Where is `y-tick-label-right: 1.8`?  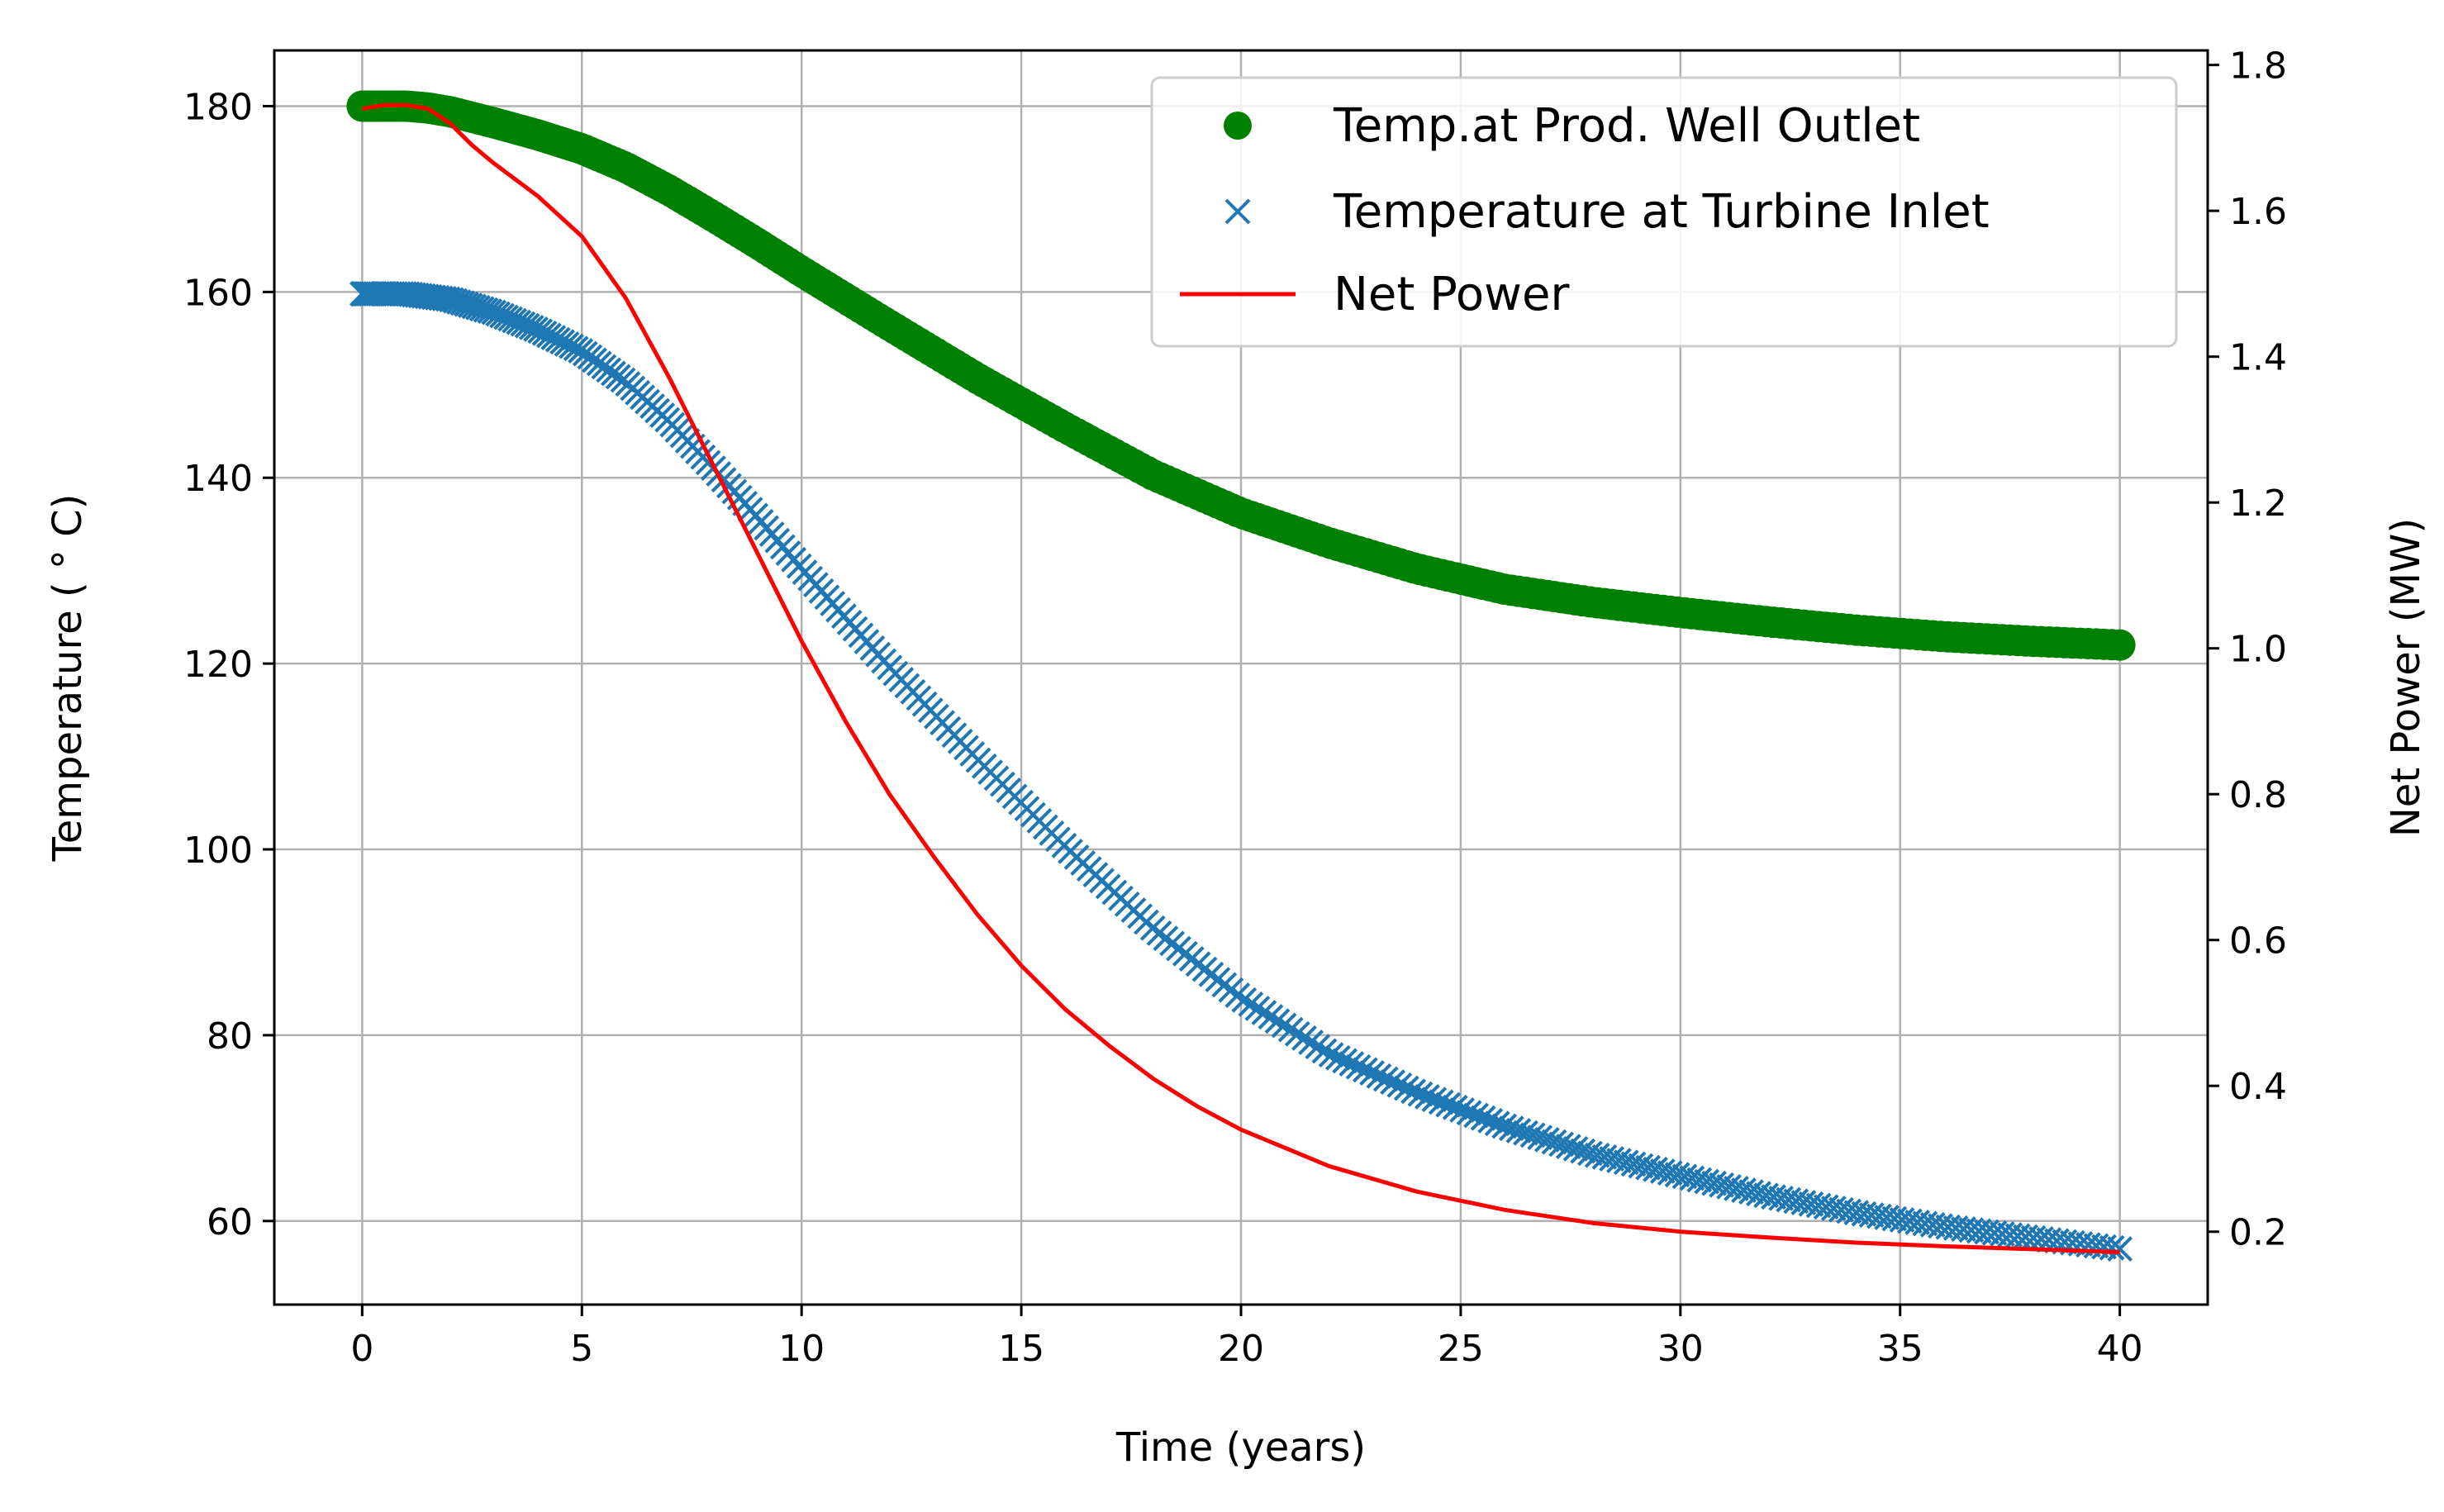
y-tick-label-right: 1.8 is located at coordinates (2258, 66).